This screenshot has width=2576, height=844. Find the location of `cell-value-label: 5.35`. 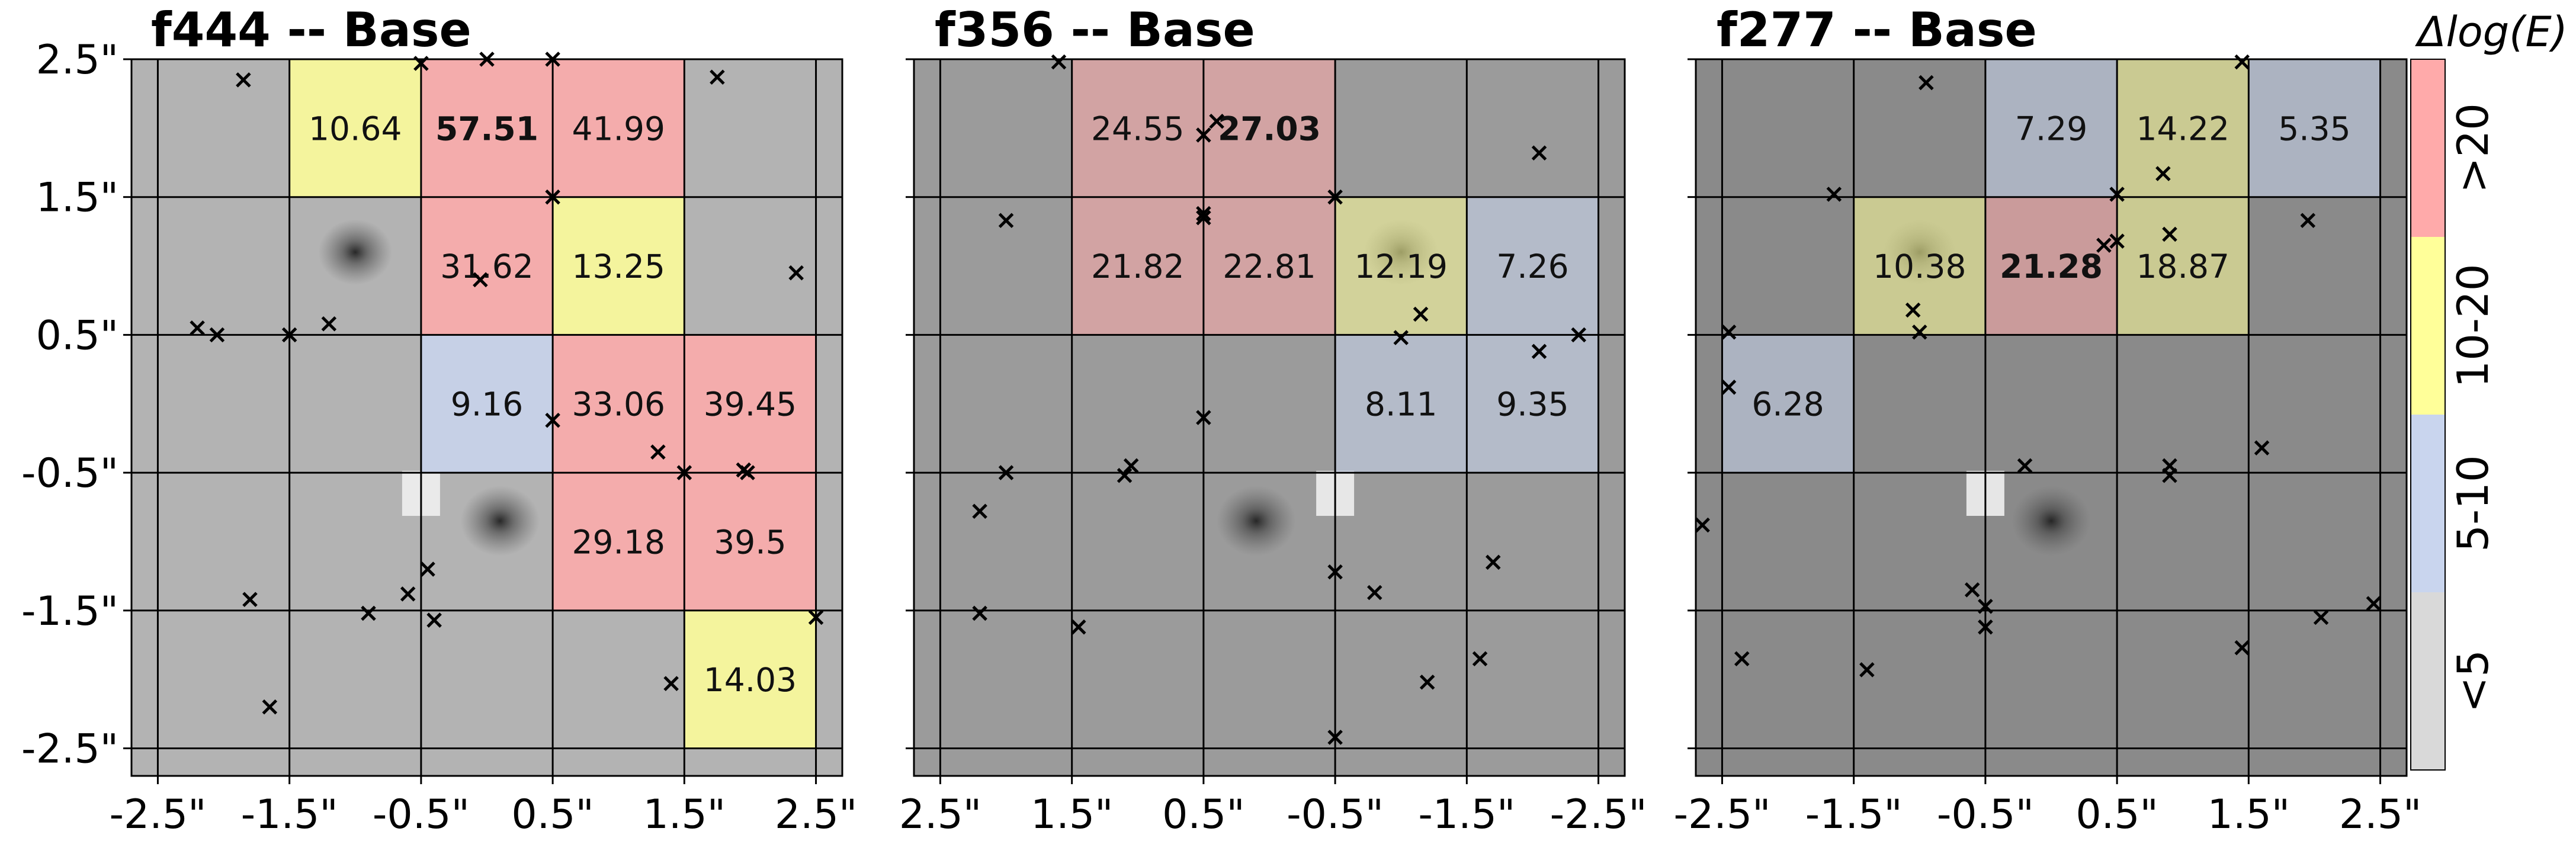

cell-value-label: 5.35 is located at coordinates (2314, 128).